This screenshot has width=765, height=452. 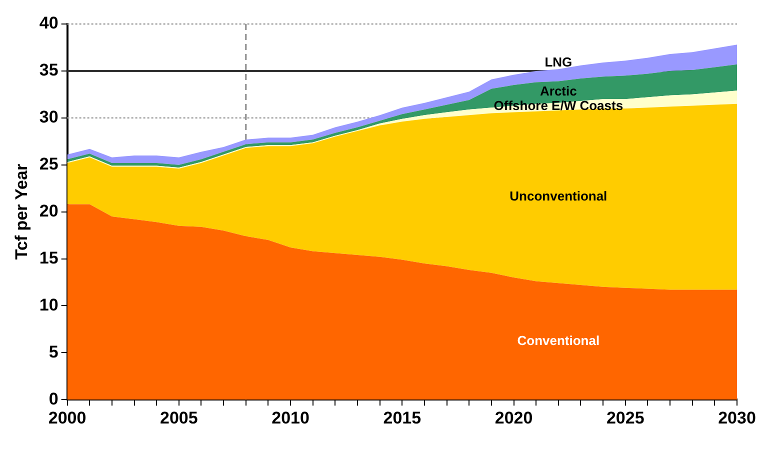 I want to click on y-tick-label: 20, so click(x=48, y=210).